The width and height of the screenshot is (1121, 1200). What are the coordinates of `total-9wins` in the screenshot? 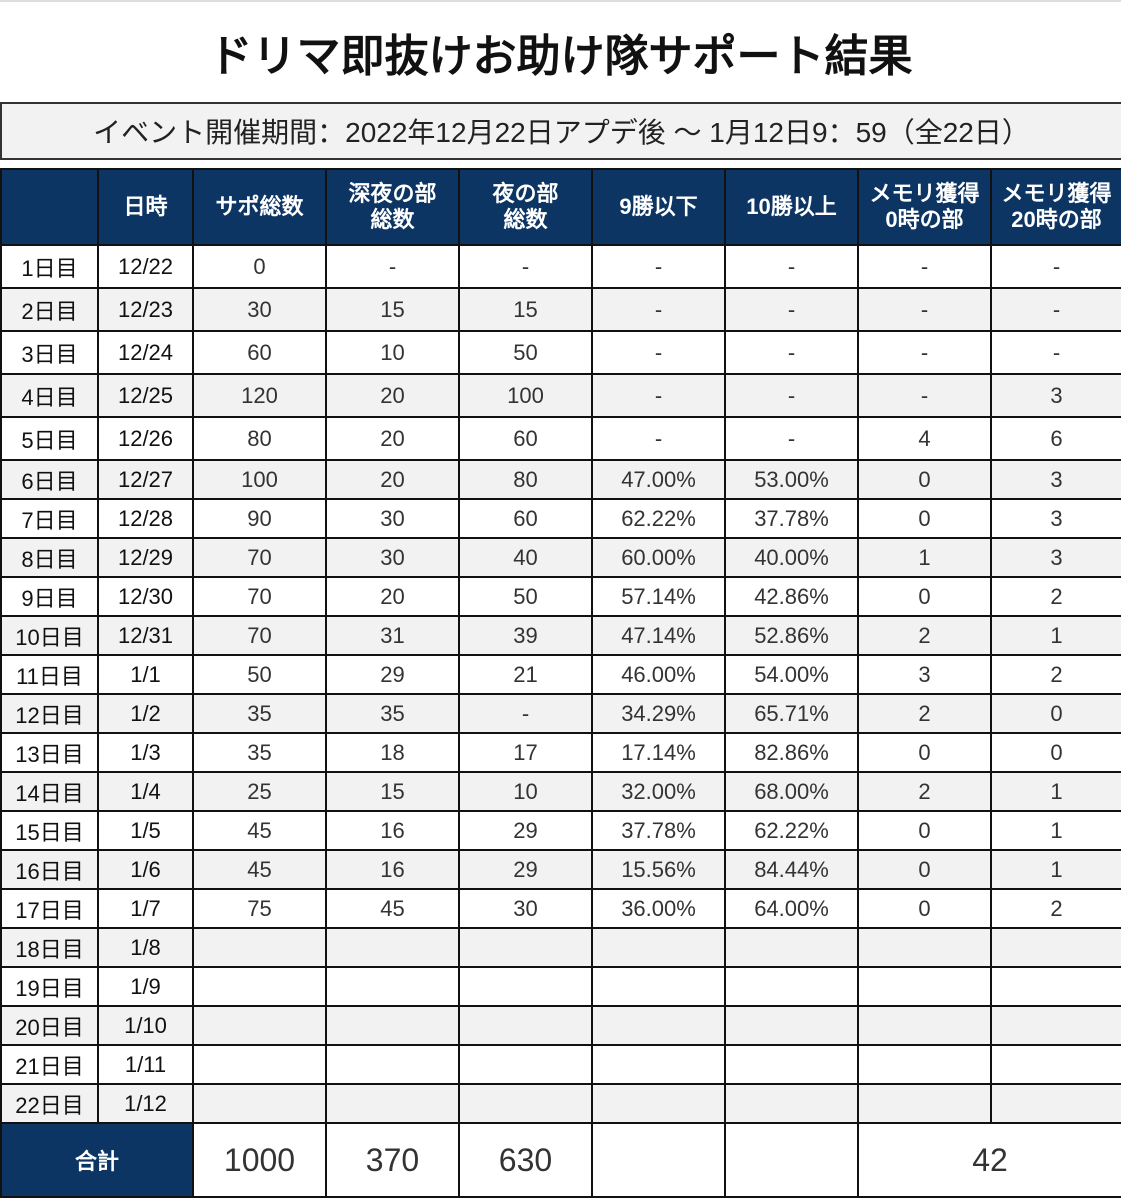 It's located at (658, 1160).